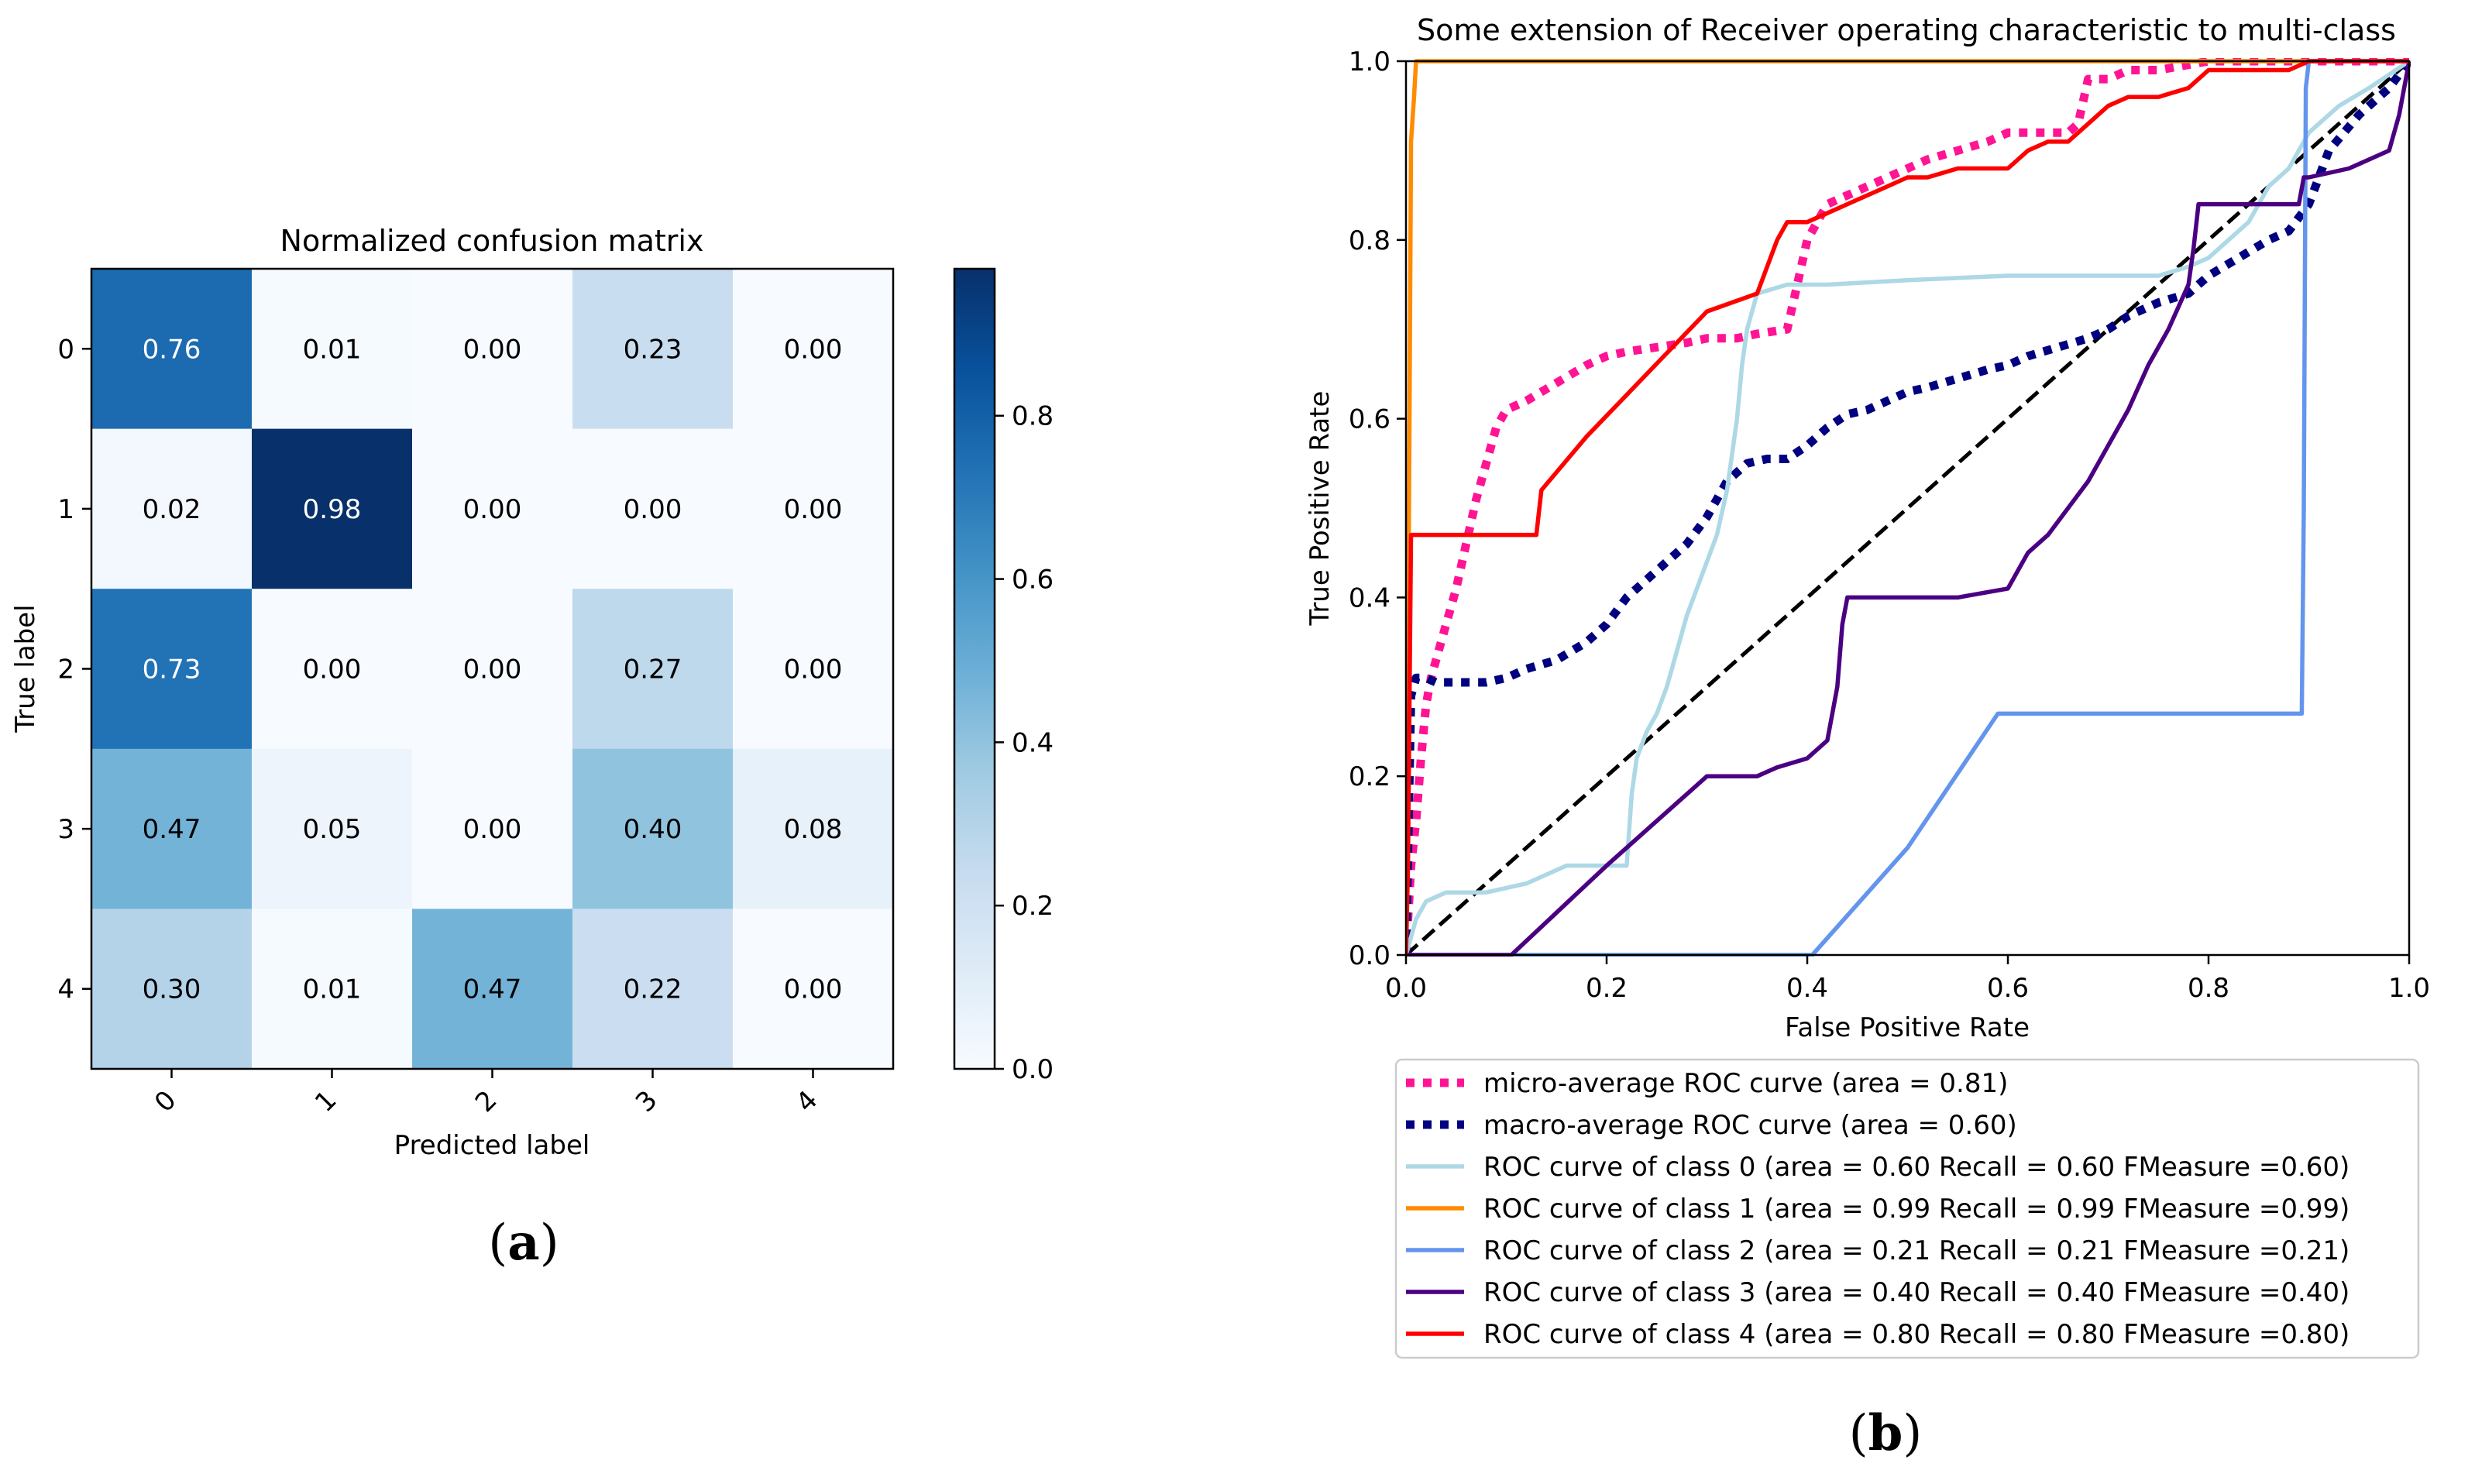  Describe the element at coordinates (1369, 776) in the screenshot. I see `roc-y-tick-label: 0.2` at that location.